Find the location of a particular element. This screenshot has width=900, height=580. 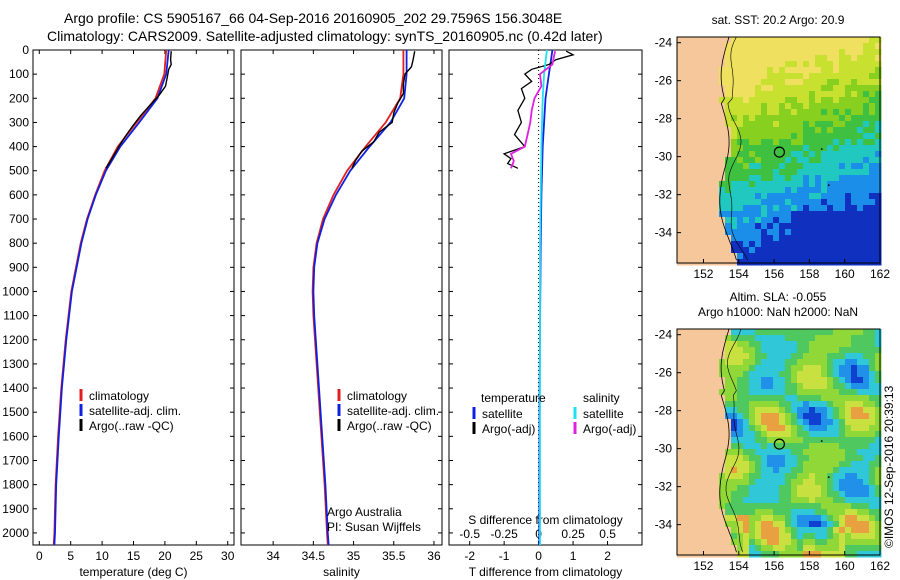

salinity-legend-label: Argo(..raw -QC) is located at coordinates (389, 426).